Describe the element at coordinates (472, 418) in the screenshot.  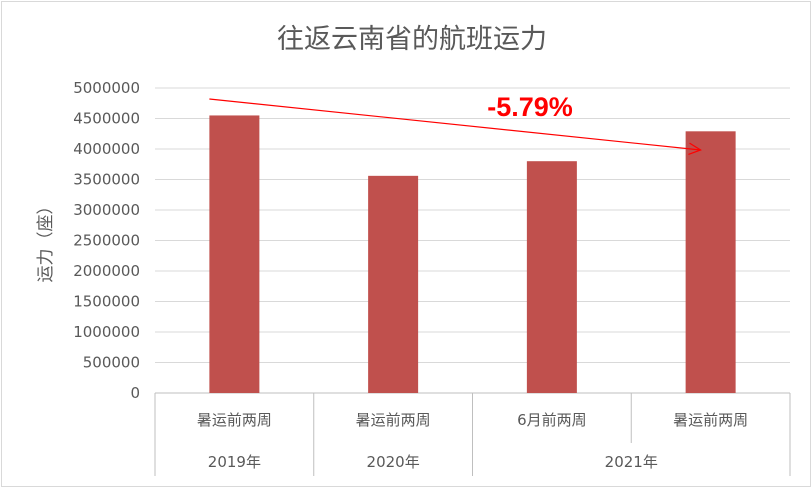
I see `category-labels: 暑运前两周 暑运前两周 6月前两周 暑运前两周` at that location.